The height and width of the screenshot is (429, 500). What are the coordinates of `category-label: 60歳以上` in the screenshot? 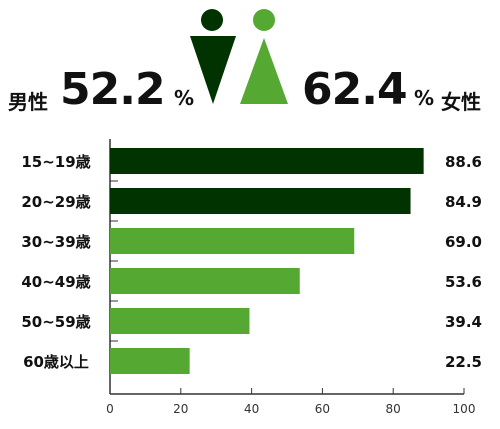 It's located at (56, 362).